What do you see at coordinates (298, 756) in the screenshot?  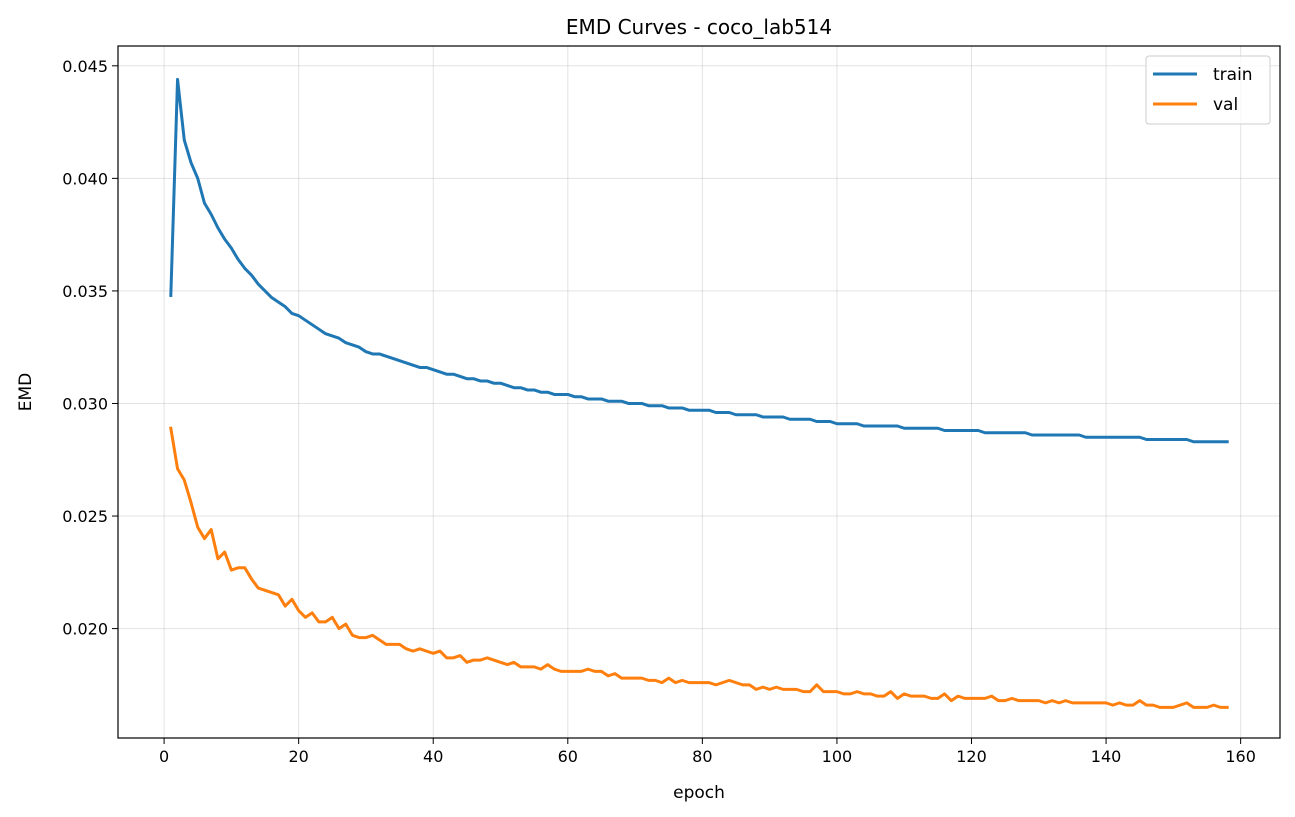 I see `x-tick-label: 20` at bounding box center [298, 756].